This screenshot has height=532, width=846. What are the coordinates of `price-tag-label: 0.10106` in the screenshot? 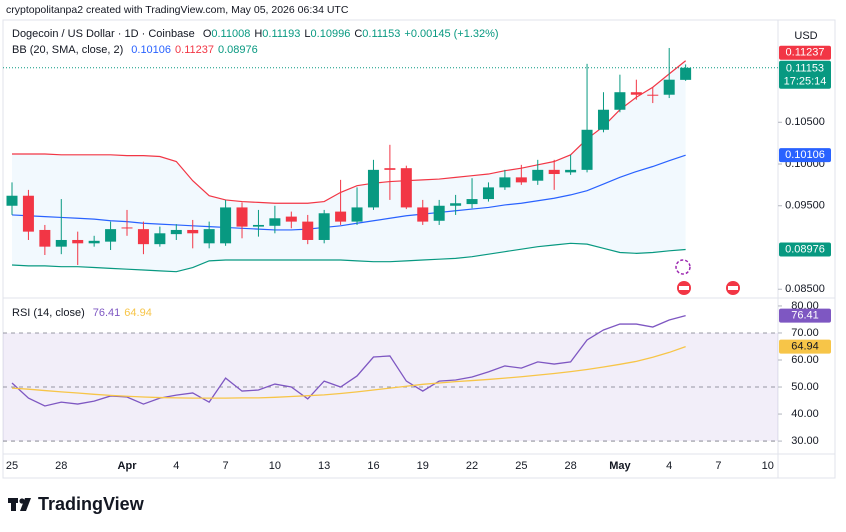 It's located at (805, 155).